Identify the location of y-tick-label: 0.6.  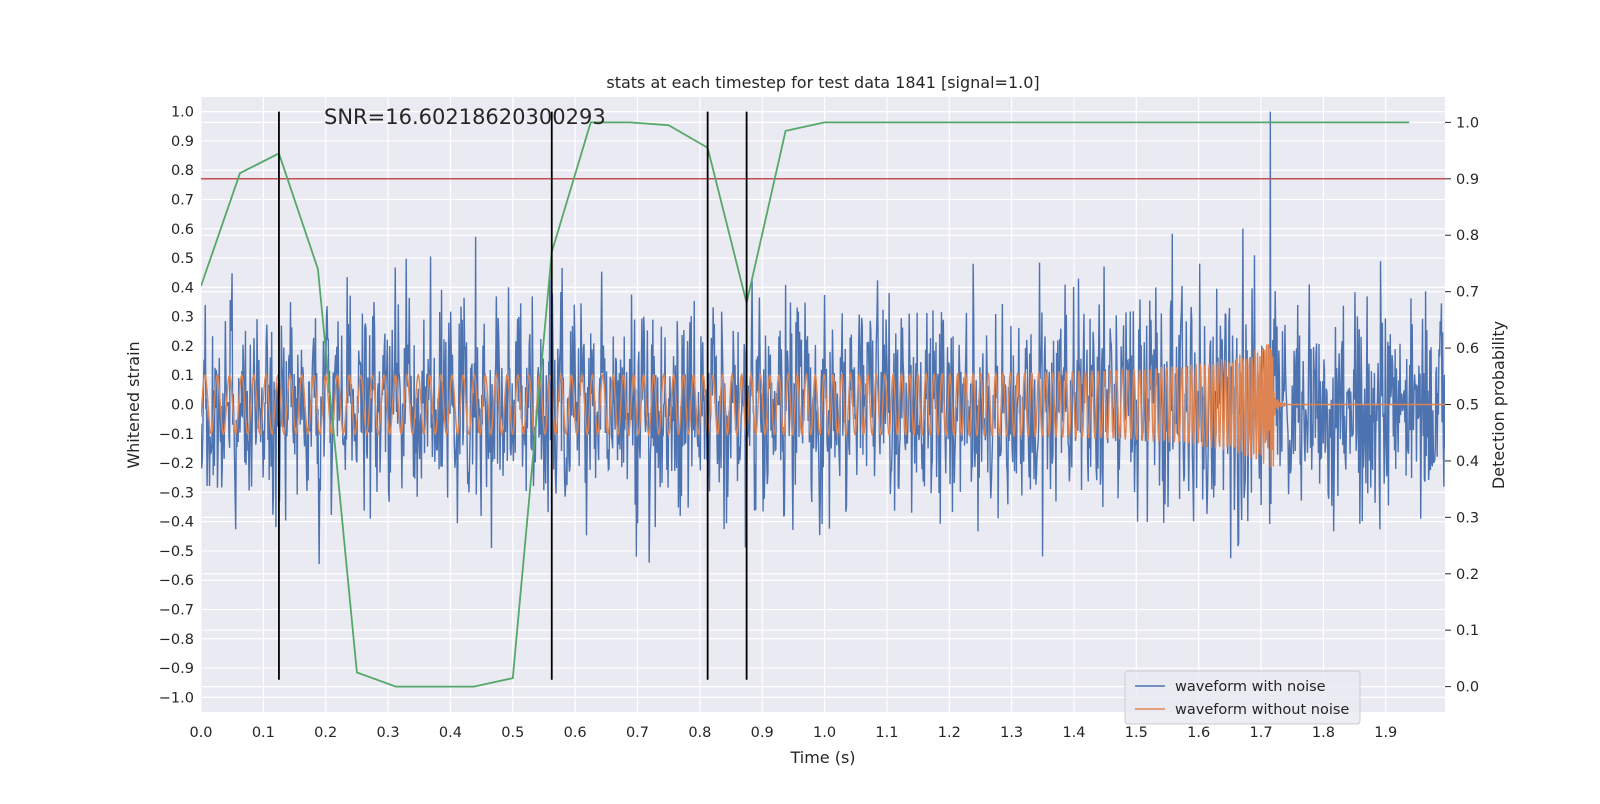
(182, 230).